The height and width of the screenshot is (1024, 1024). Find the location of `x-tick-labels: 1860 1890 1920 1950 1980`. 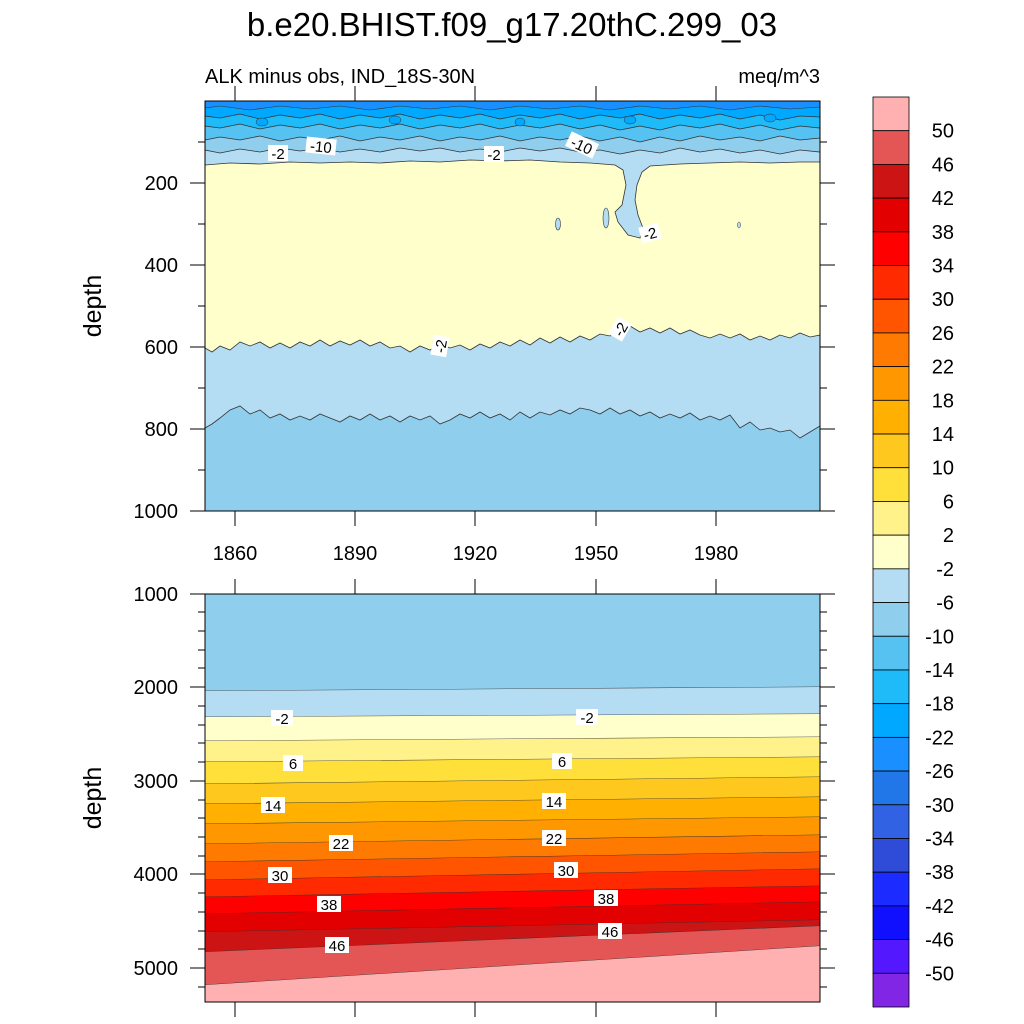

x-tick-labels: 1860 1890 1920 1950 1980 is located at coordinates (476, 554).